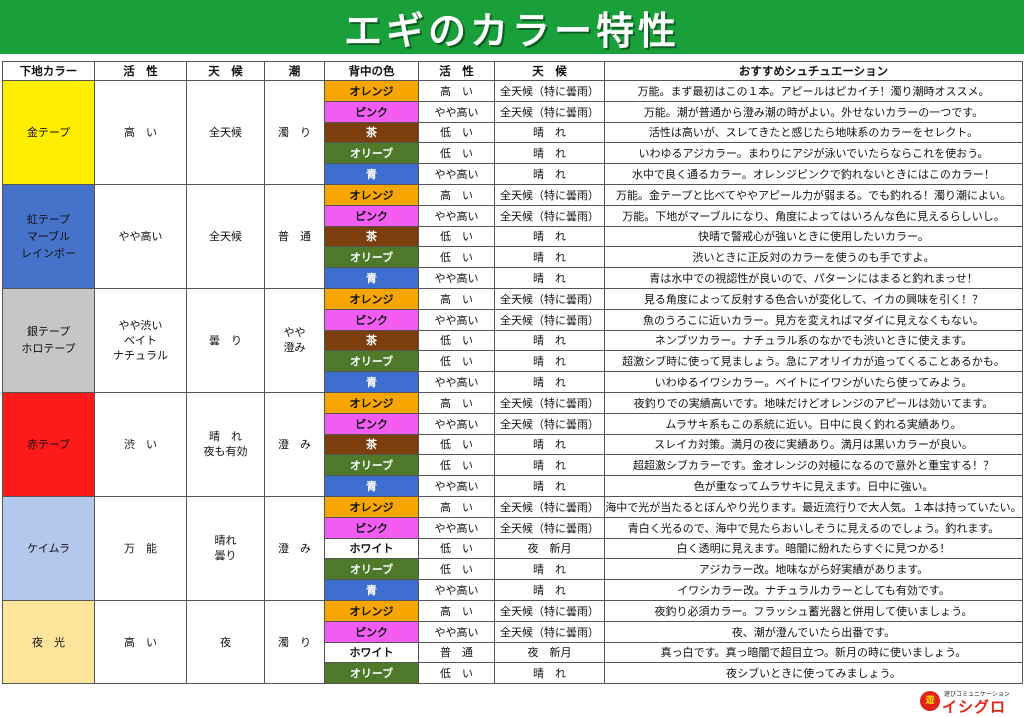 This screenshot has height=717, width=1024. Describe the element at coordinates (813, 382) in the screenshot. I see `situation-cell: いわゆるイワシカラー。ベイトにイワシがいたら使ってみよう。` at that location.